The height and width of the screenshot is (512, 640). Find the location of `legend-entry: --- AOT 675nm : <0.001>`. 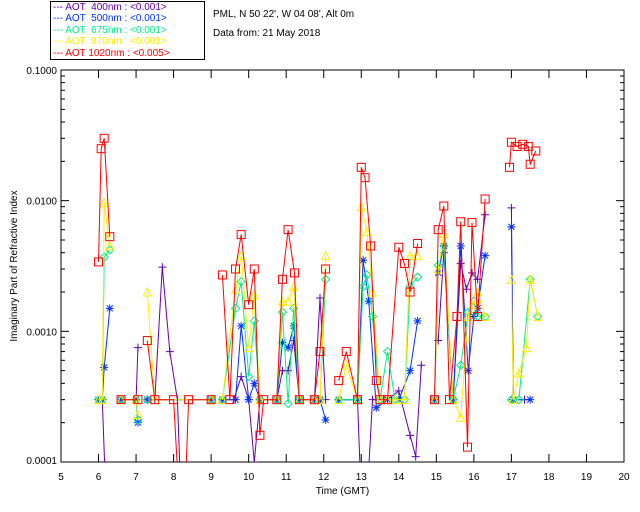

legend-entry: --- AOT 675nm : <0.001> is located at coordinates (128, 30).